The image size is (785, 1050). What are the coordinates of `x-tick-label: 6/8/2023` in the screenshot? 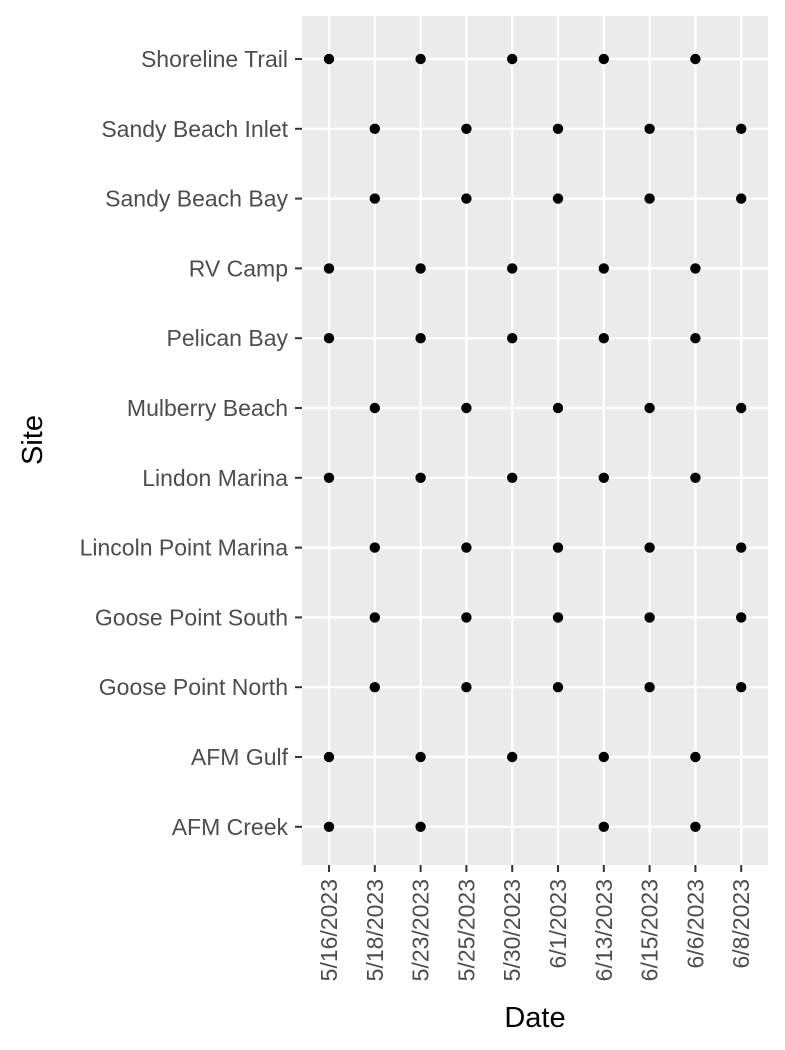 It's located at (741, 924).